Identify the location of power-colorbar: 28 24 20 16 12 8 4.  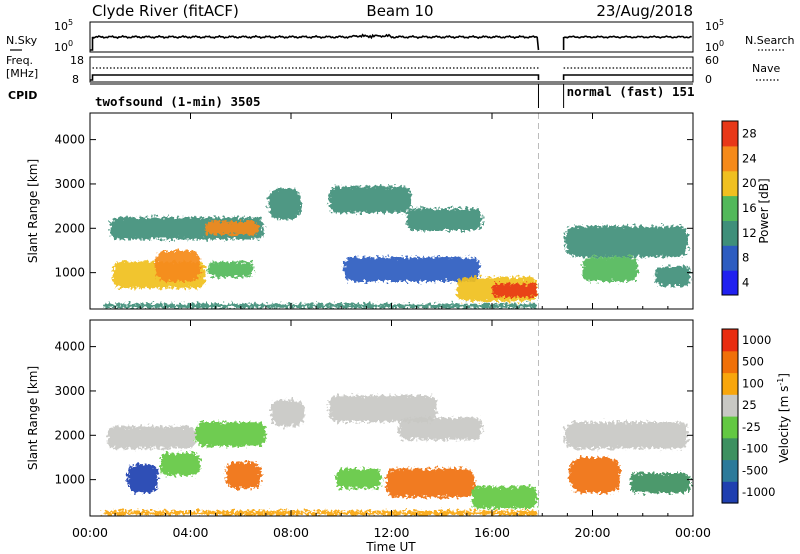
(739, 208).